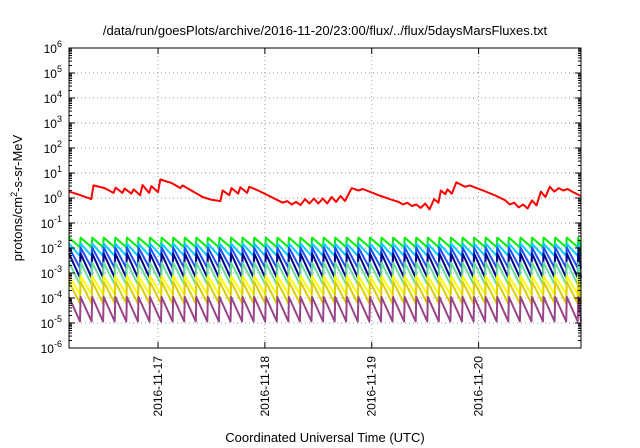 The width and height of the screenshot is (640, 448). Describe the element at coordinates (318, 386) in the screenshot. I see `x-tick-labels: 2016-11-17 2016-11-18 2016-11-19 2016-11-20` at that location.